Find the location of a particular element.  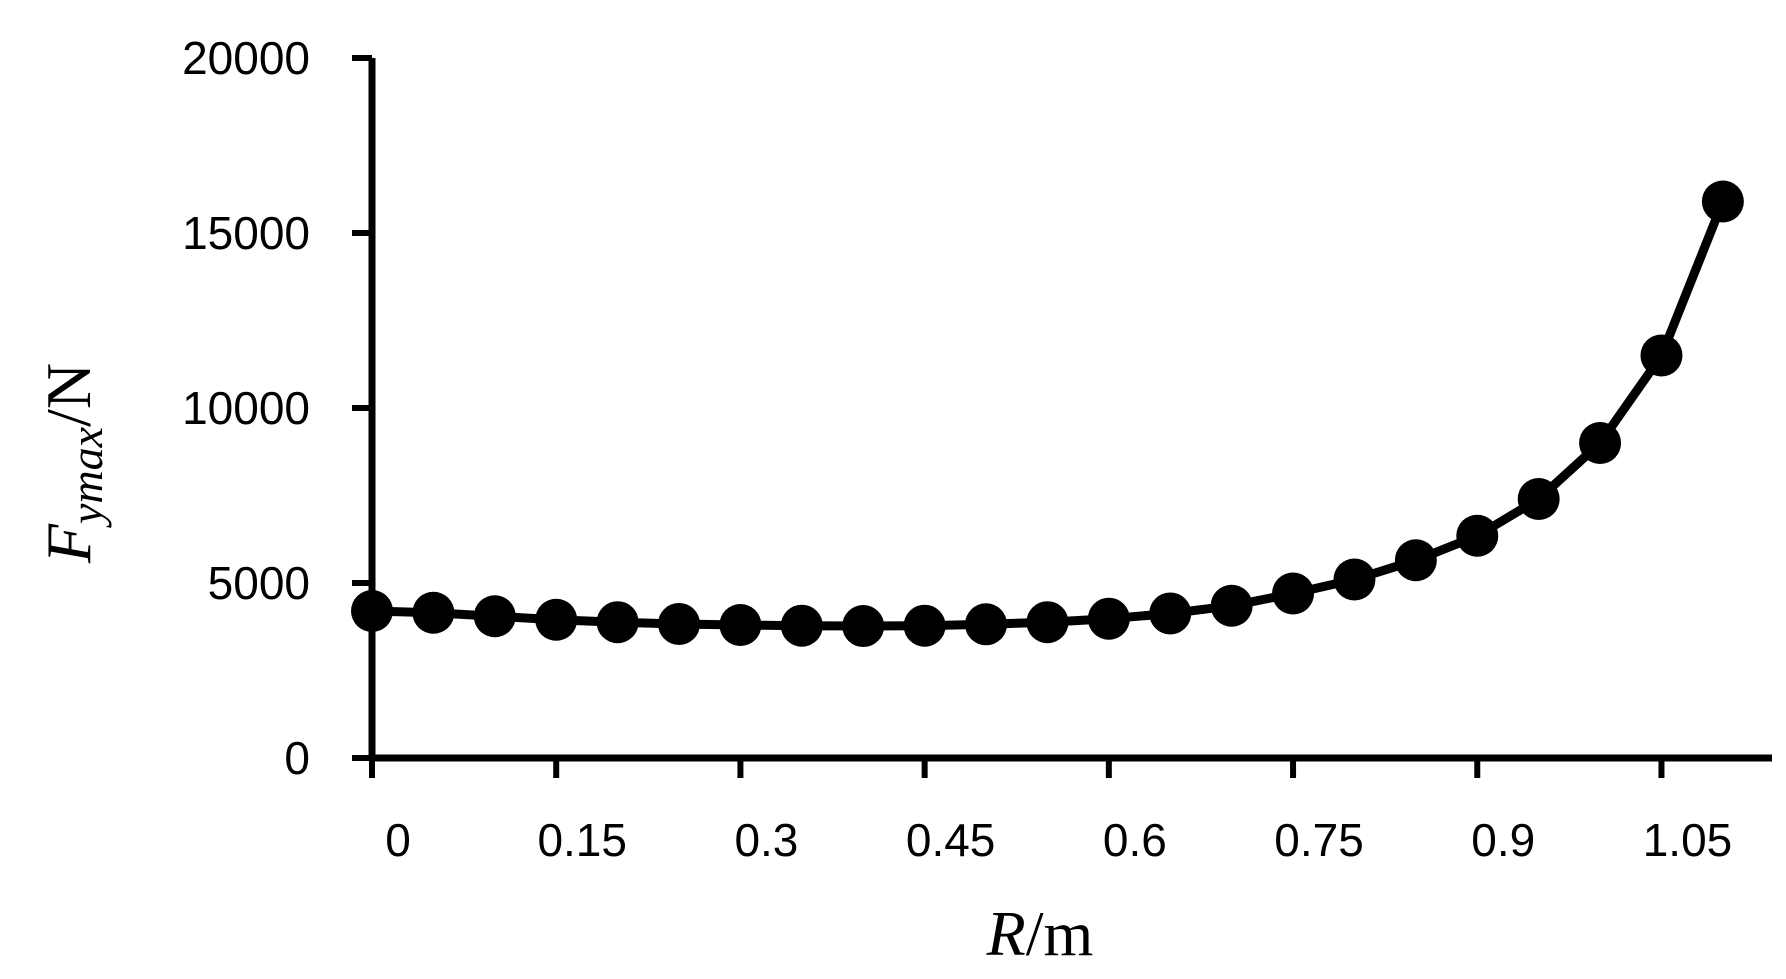

x-tick-label: 0 is located at coordinates (398, 840).